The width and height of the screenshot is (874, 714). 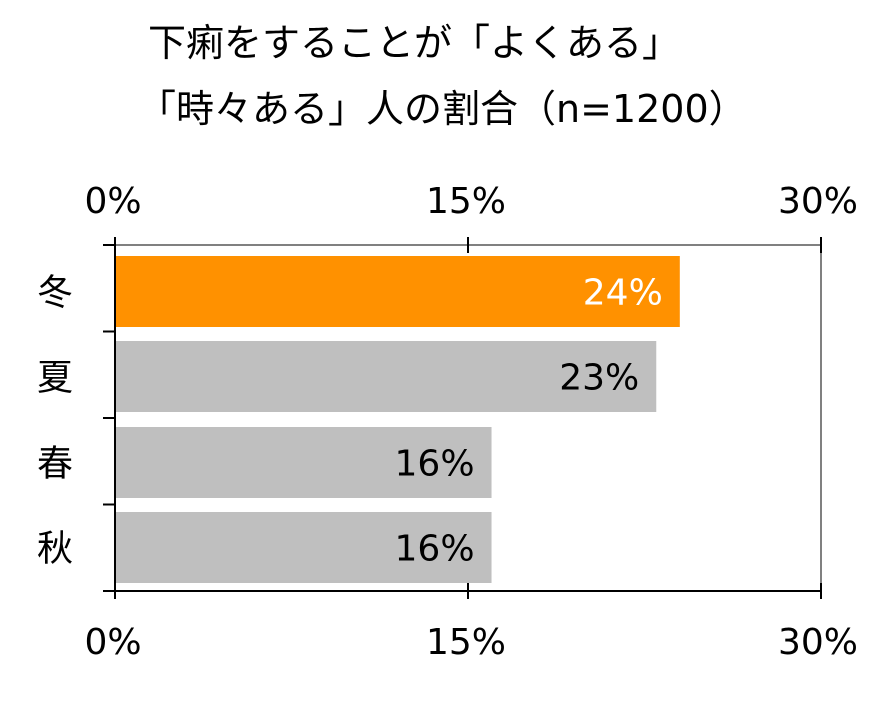 I want to click on category-label-0: 冬, so click(x=55, y=293).